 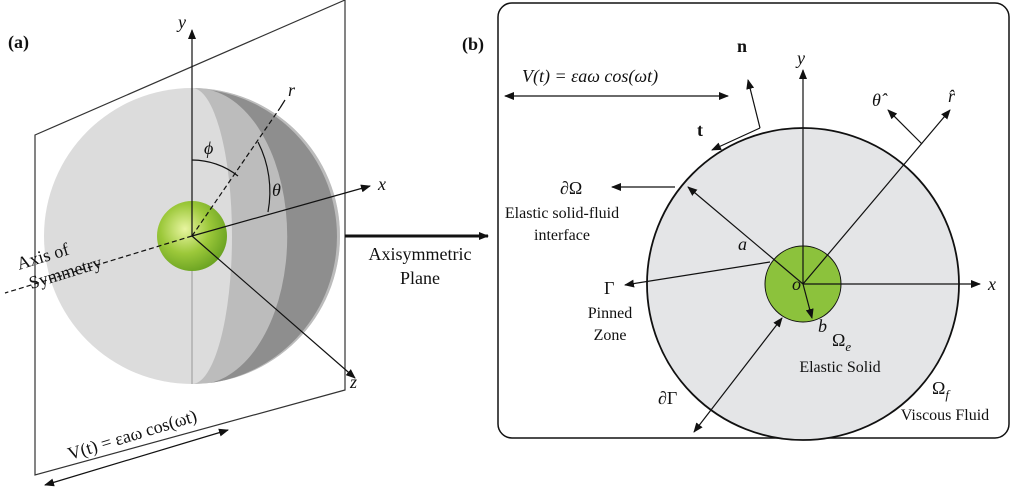 I want to click on interface-label: interface, so click(x=562, y=235).